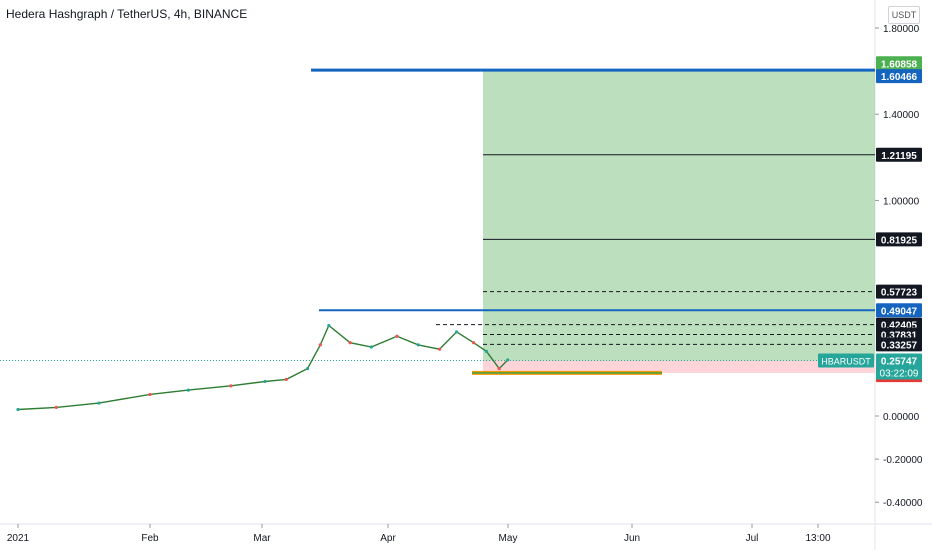 The image size is (932, 550). I want to click on x-tick-label: 13:00, so click(817, 538).